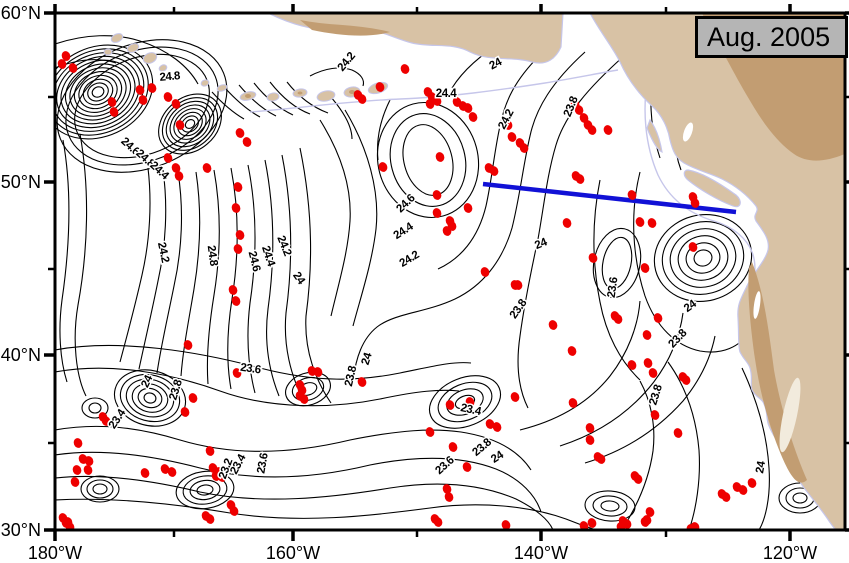  What do you see at coordinates (262, 463) in the screenshot?
I see `contour-label: 23.6` at bounding box center [262, 463].